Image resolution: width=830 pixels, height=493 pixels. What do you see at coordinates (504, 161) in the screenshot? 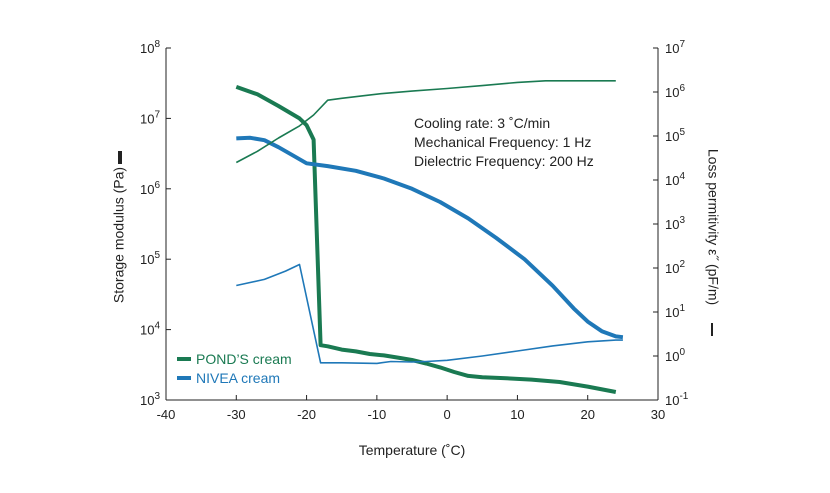
I see `annotation-dielectric-frequency: Dielectric Frequency: 200 Hz` at bounding box center [504, 161].